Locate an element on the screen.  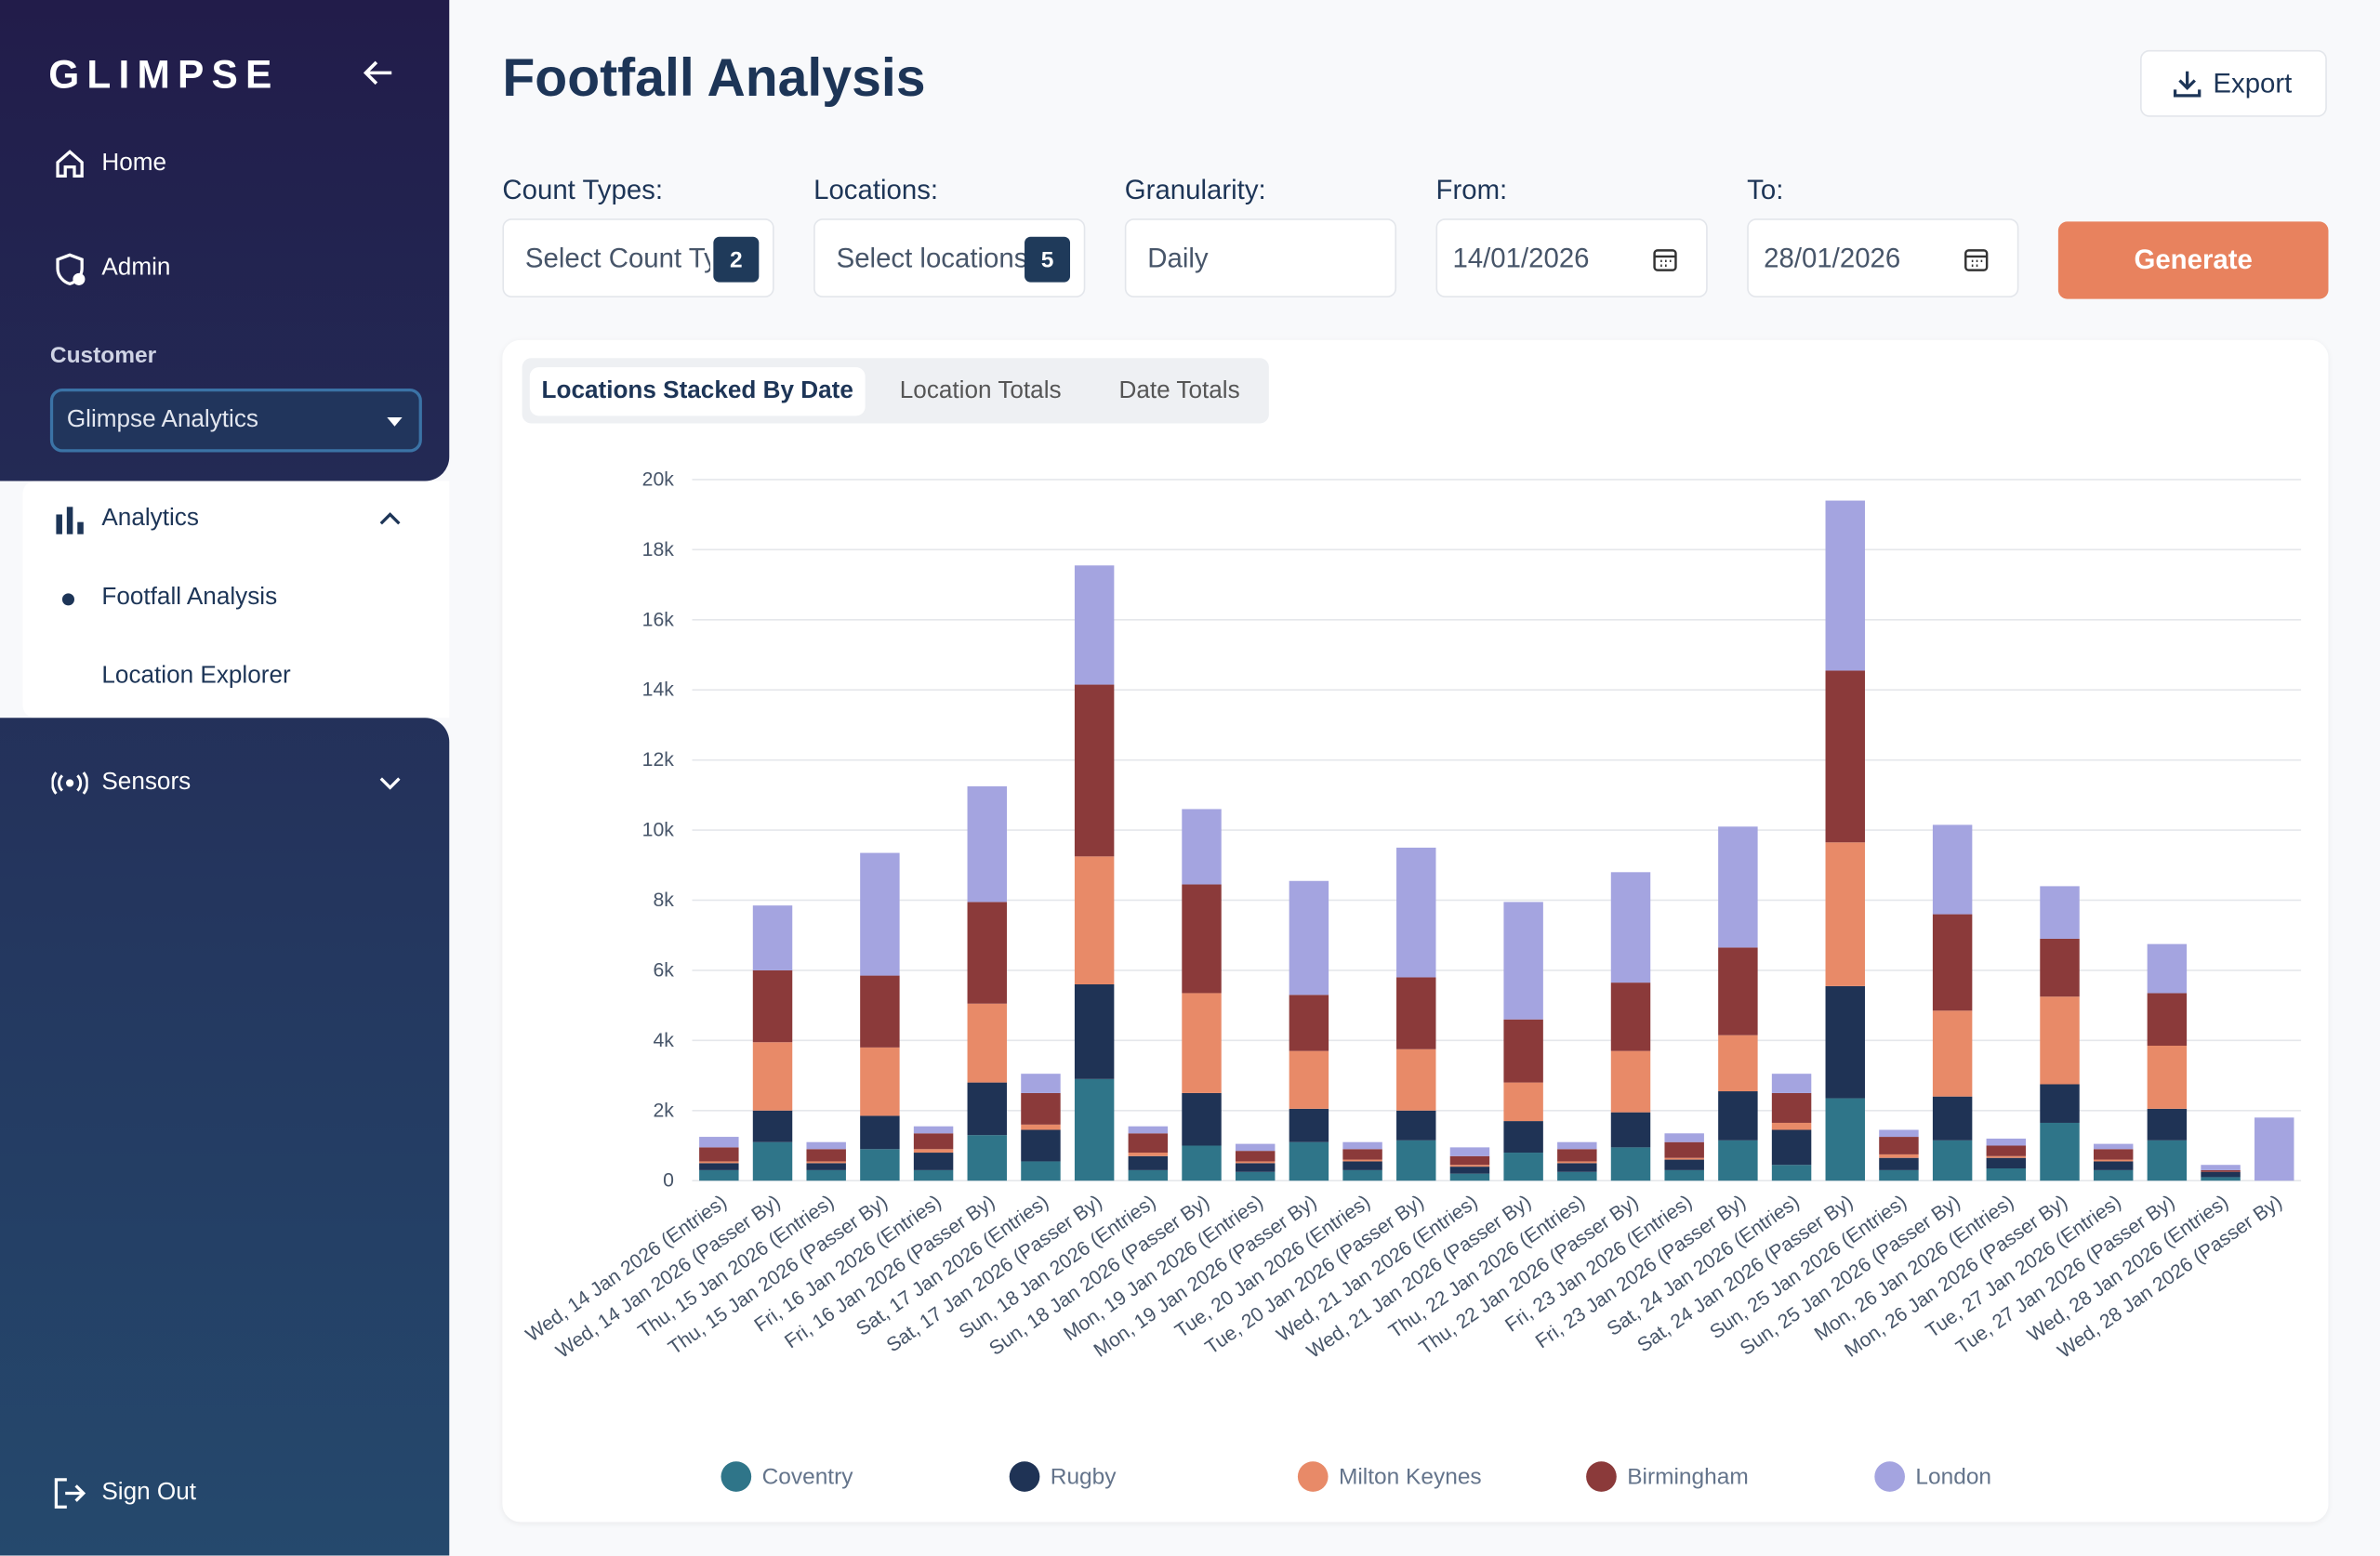
sign-out: Sign Out is located at coordinates (149, 1492).